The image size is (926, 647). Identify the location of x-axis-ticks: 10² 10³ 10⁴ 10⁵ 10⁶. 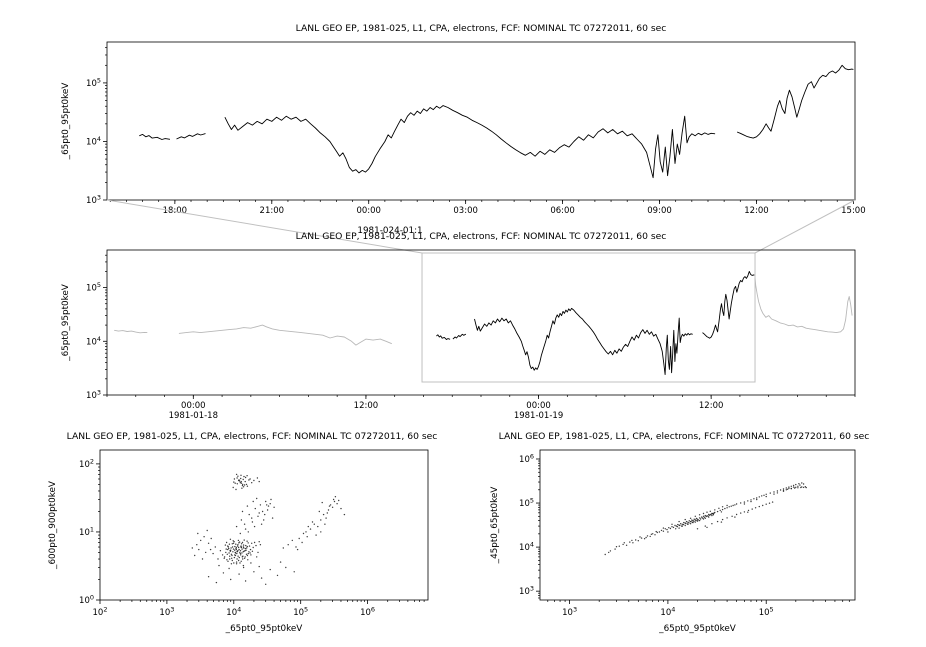
(259, 609).